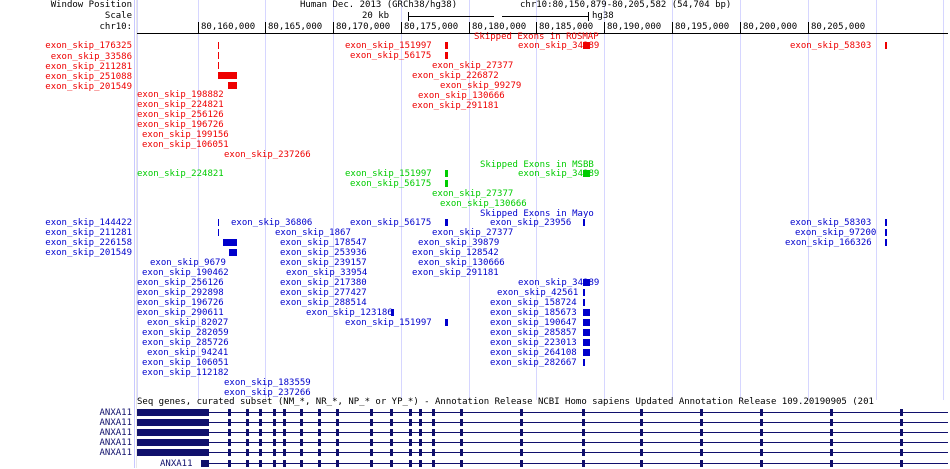 This screenshot has width=950, height=469. Describe the element at coordinates (88, 77) in the screenshot. I see `rosmap-left-label: exon_skip_251088` at that location.